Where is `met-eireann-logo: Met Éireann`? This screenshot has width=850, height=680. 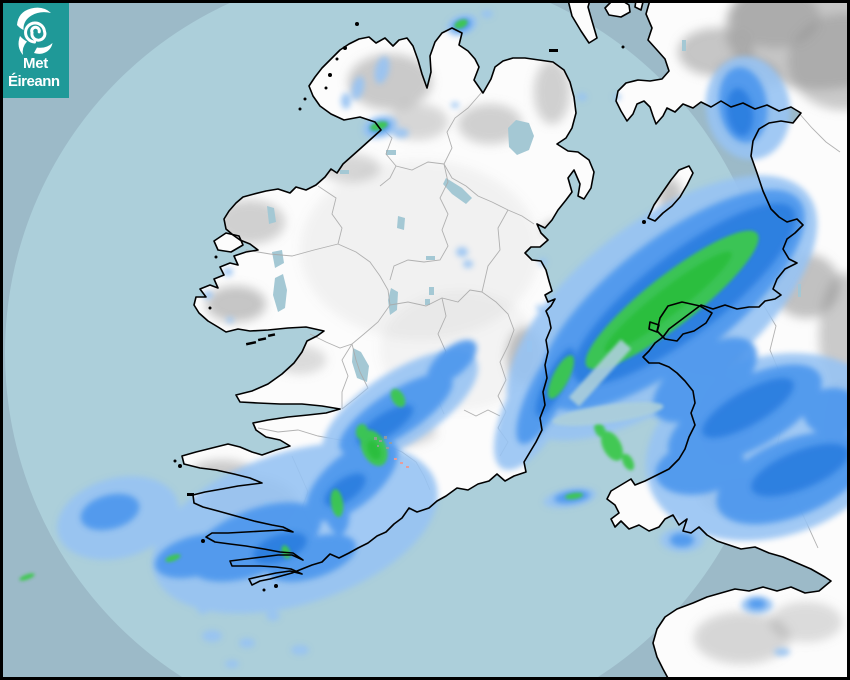 met-eireann-logo: Met Éireann is located at coordinates (36, 50).